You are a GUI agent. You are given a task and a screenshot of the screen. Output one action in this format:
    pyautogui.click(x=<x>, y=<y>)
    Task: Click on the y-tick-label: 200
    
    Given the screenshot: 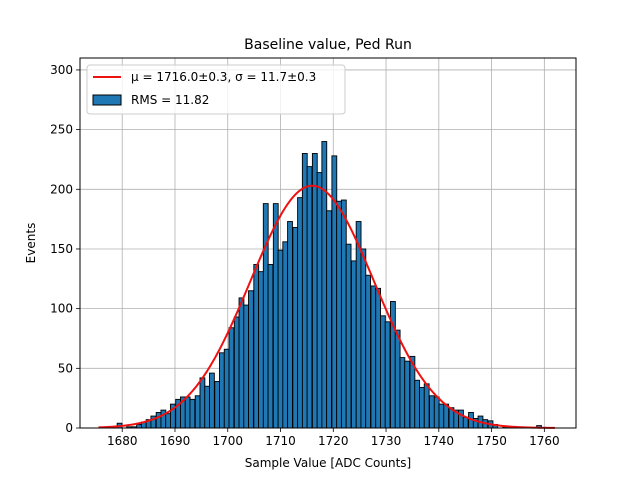 What is the action you would take?
    pyautogui.click(x=61, y=189)
    